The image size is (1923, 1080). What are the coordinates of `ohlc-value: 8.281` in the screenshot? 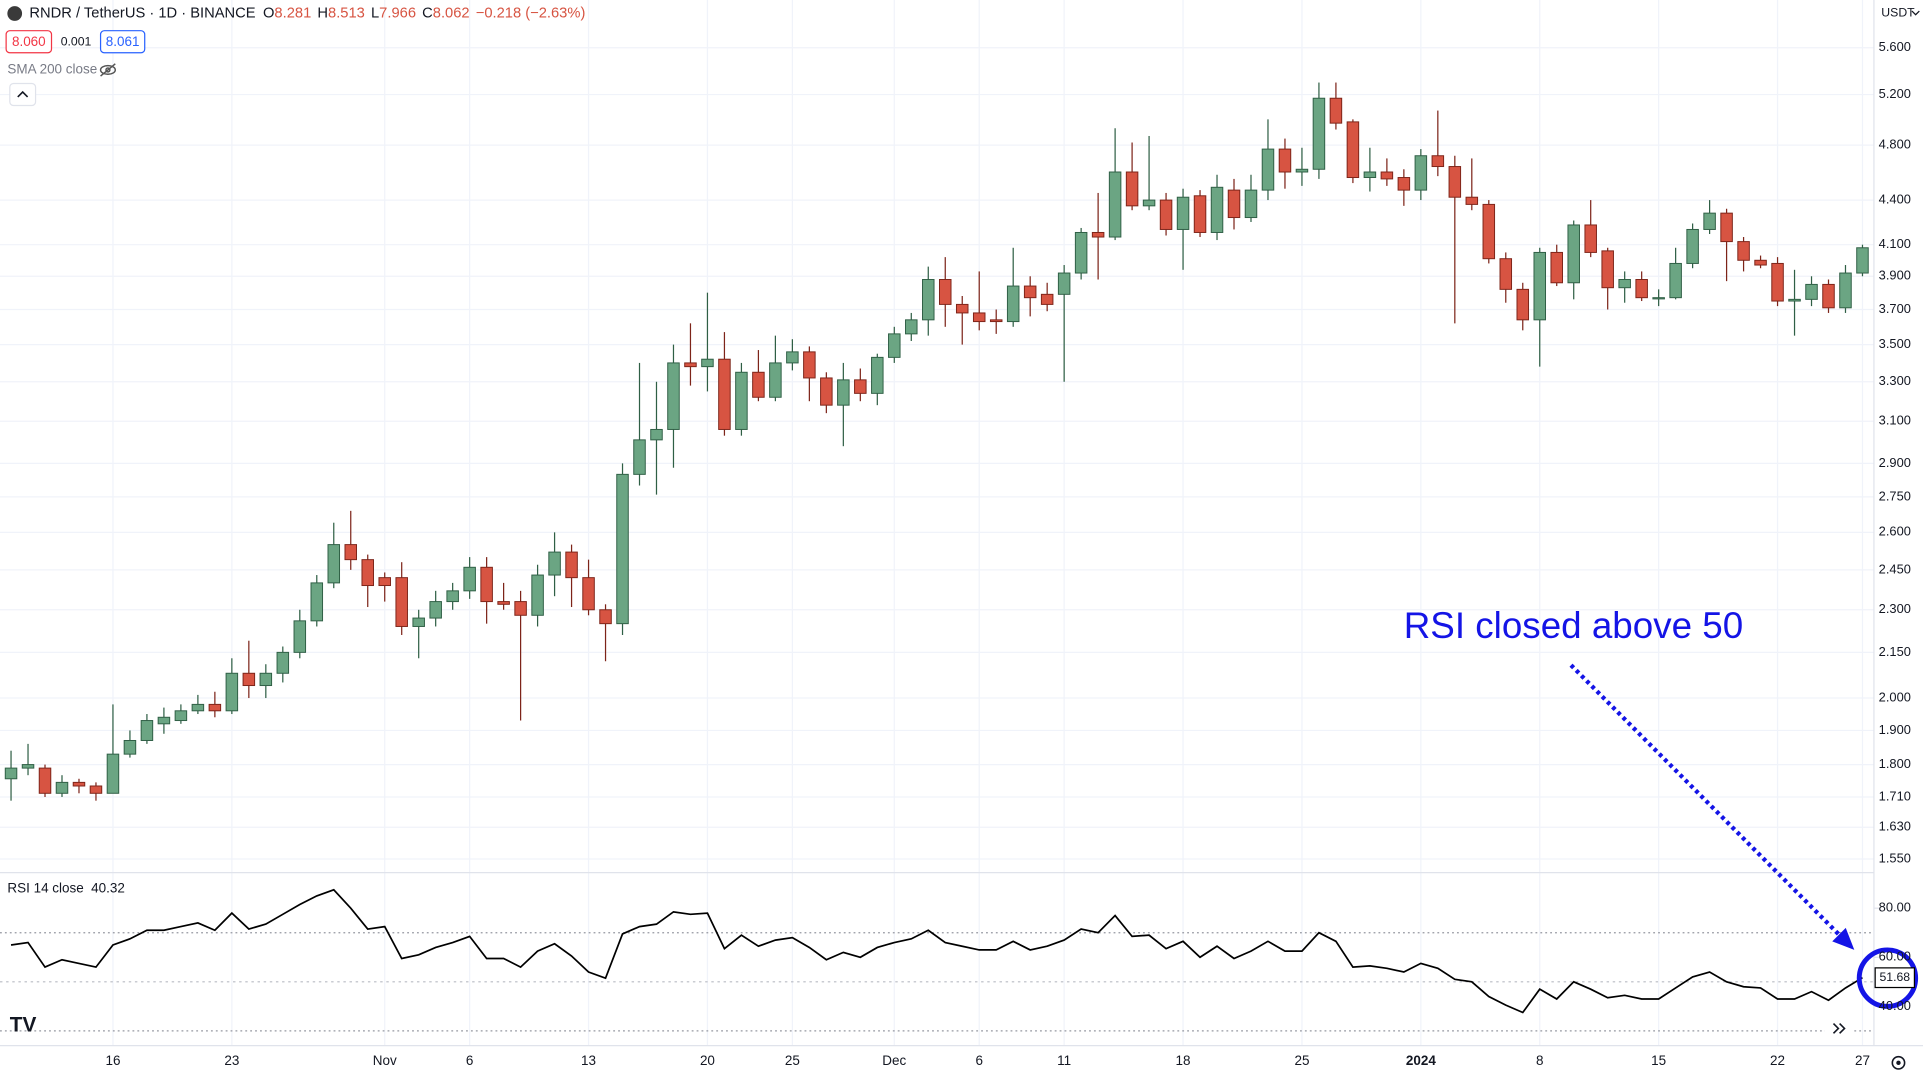 It's located at (292, 13).